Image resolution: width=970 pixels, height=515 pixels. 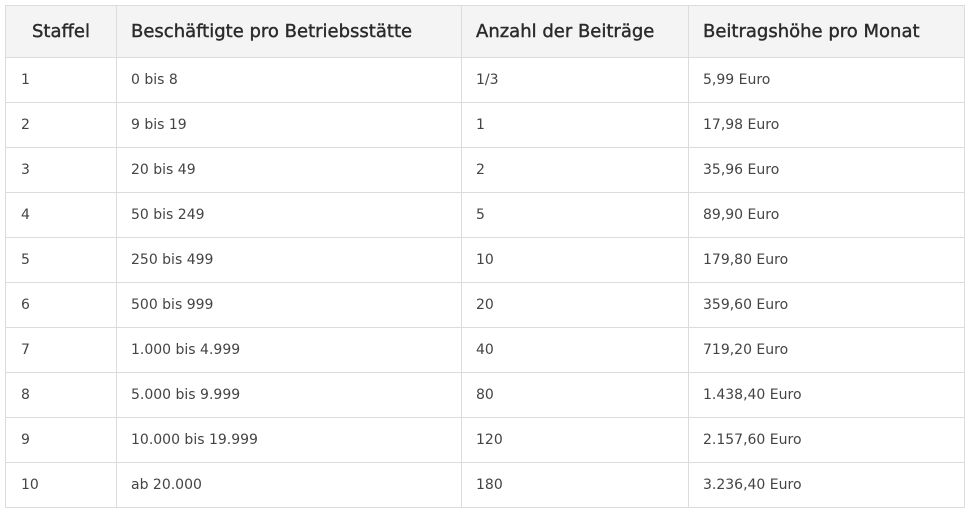 What do you see at coordinates (289, 80) in the screenshot?
I see `cell-beschaeftigte: 0 bis 8` at bounding box center [289, 80].